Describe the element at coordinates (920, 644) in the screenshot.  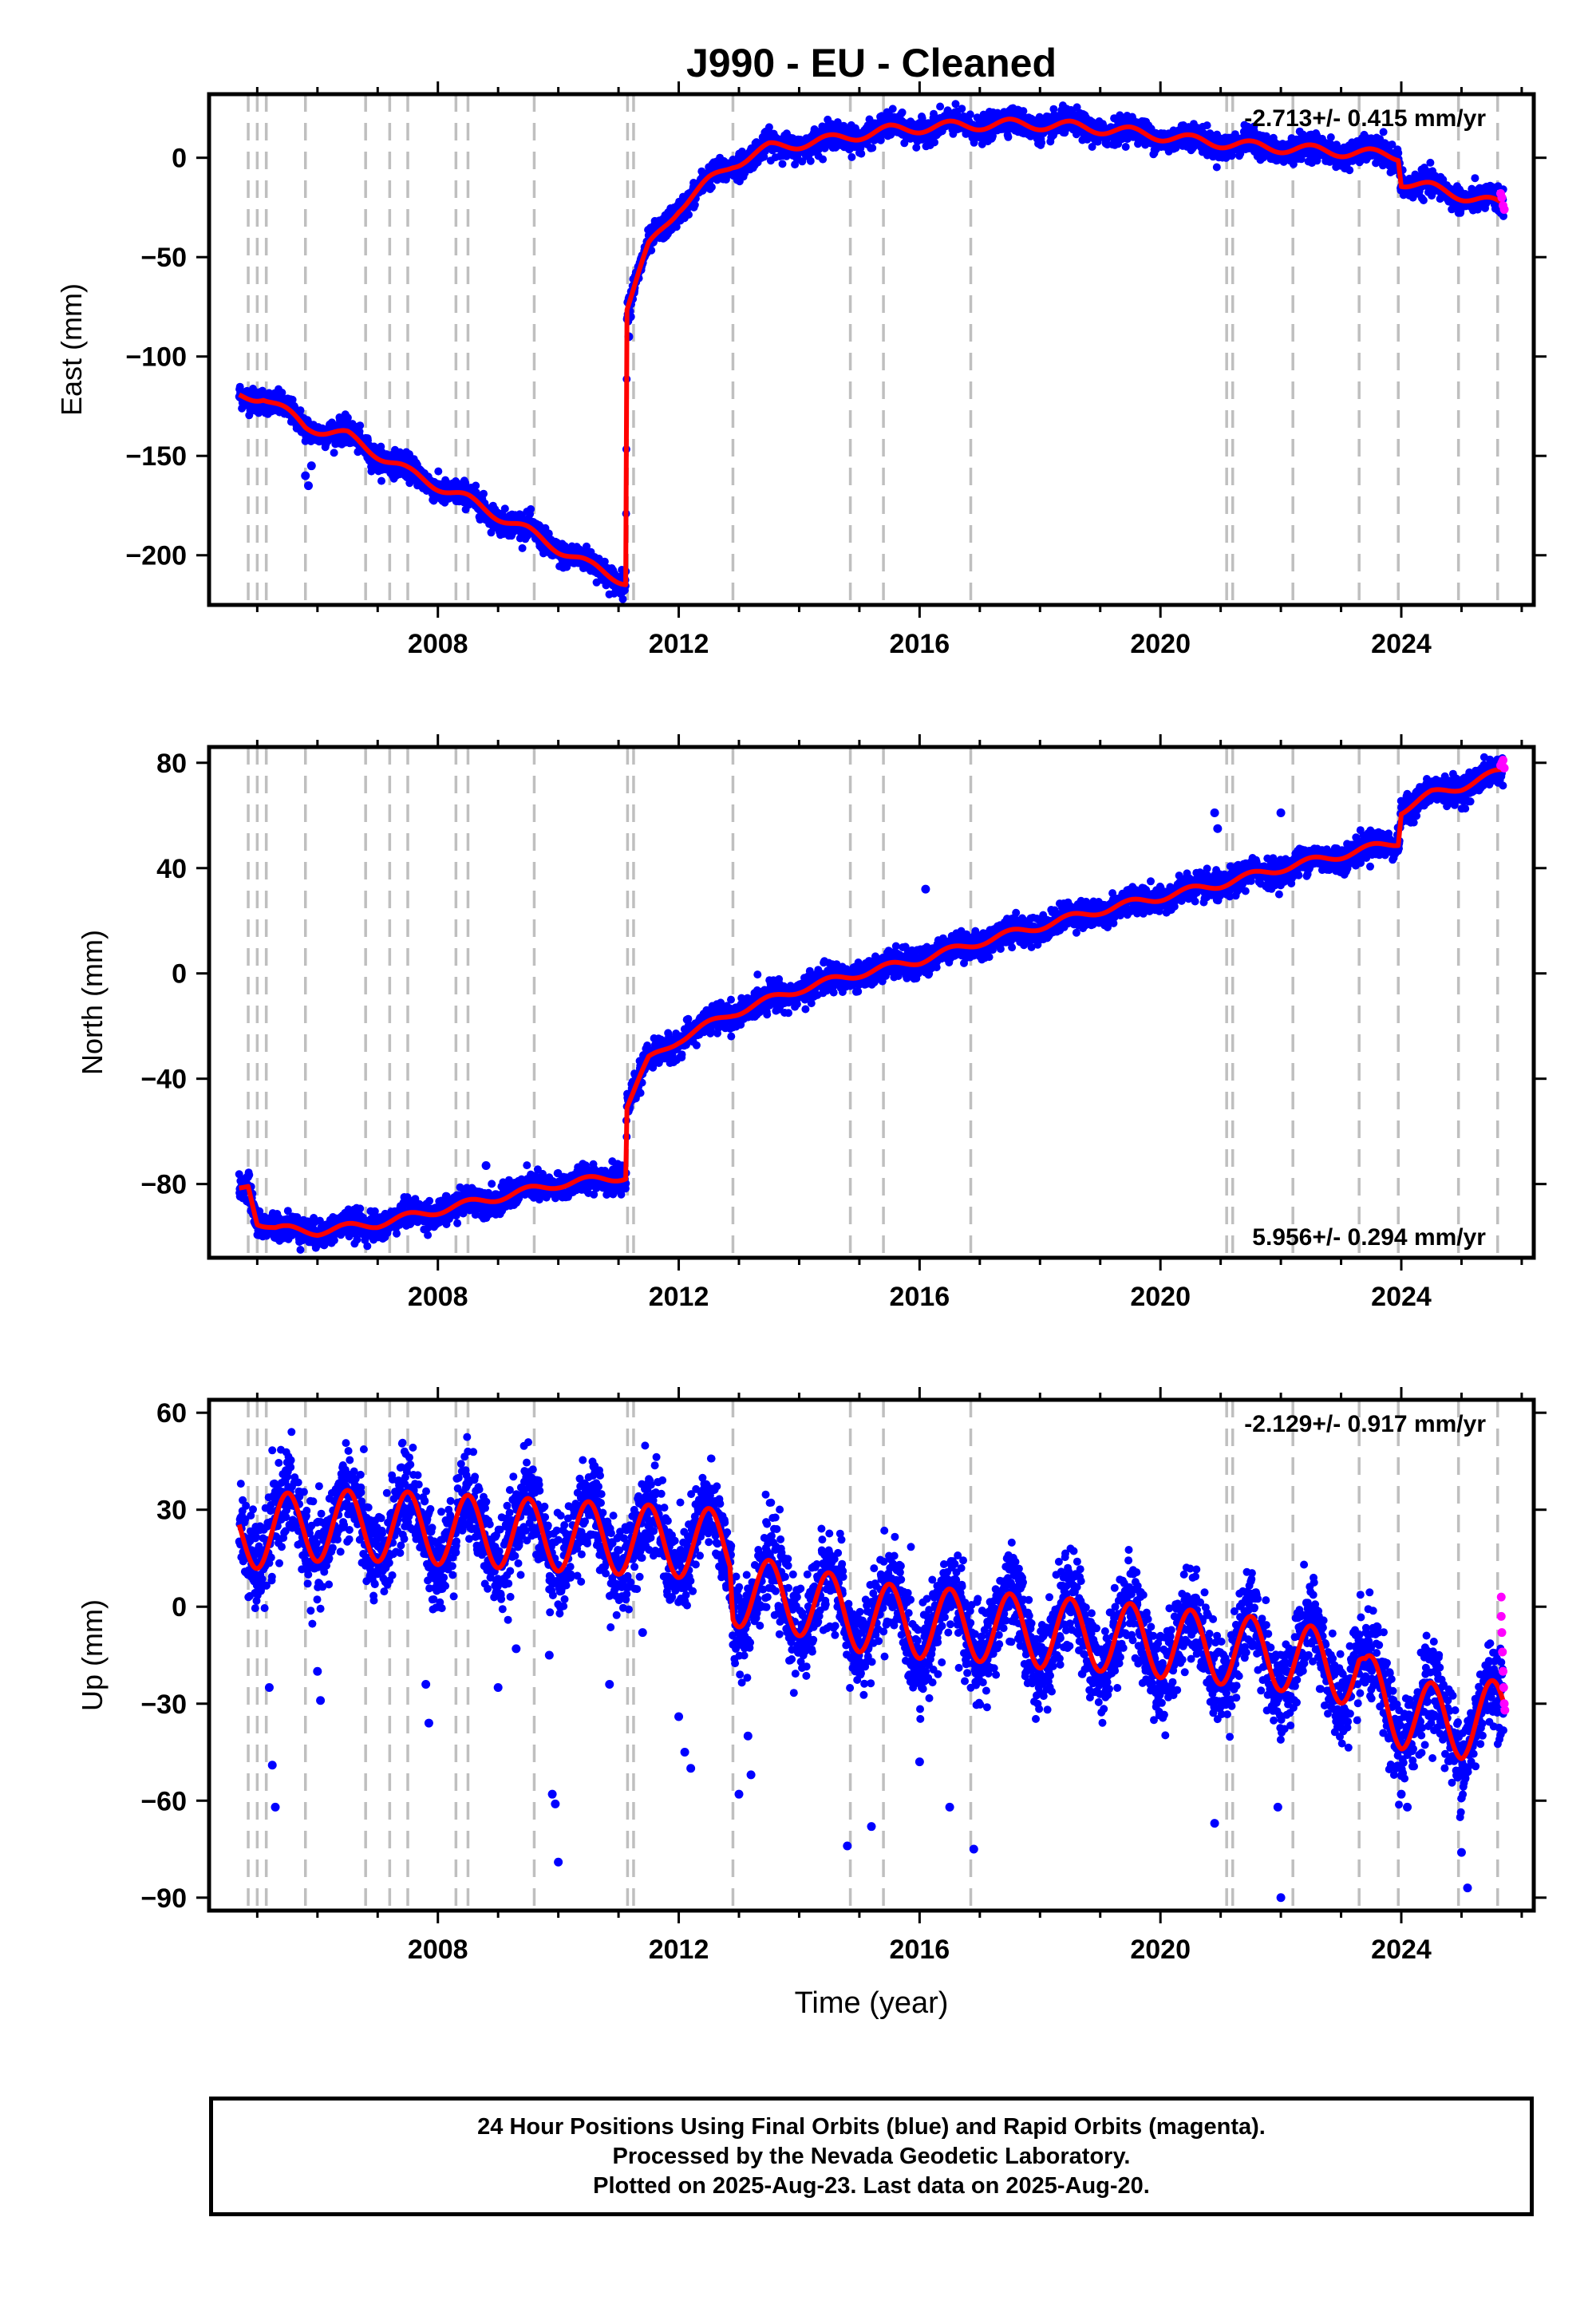
I see `x-tick-label: 2016` at that location.